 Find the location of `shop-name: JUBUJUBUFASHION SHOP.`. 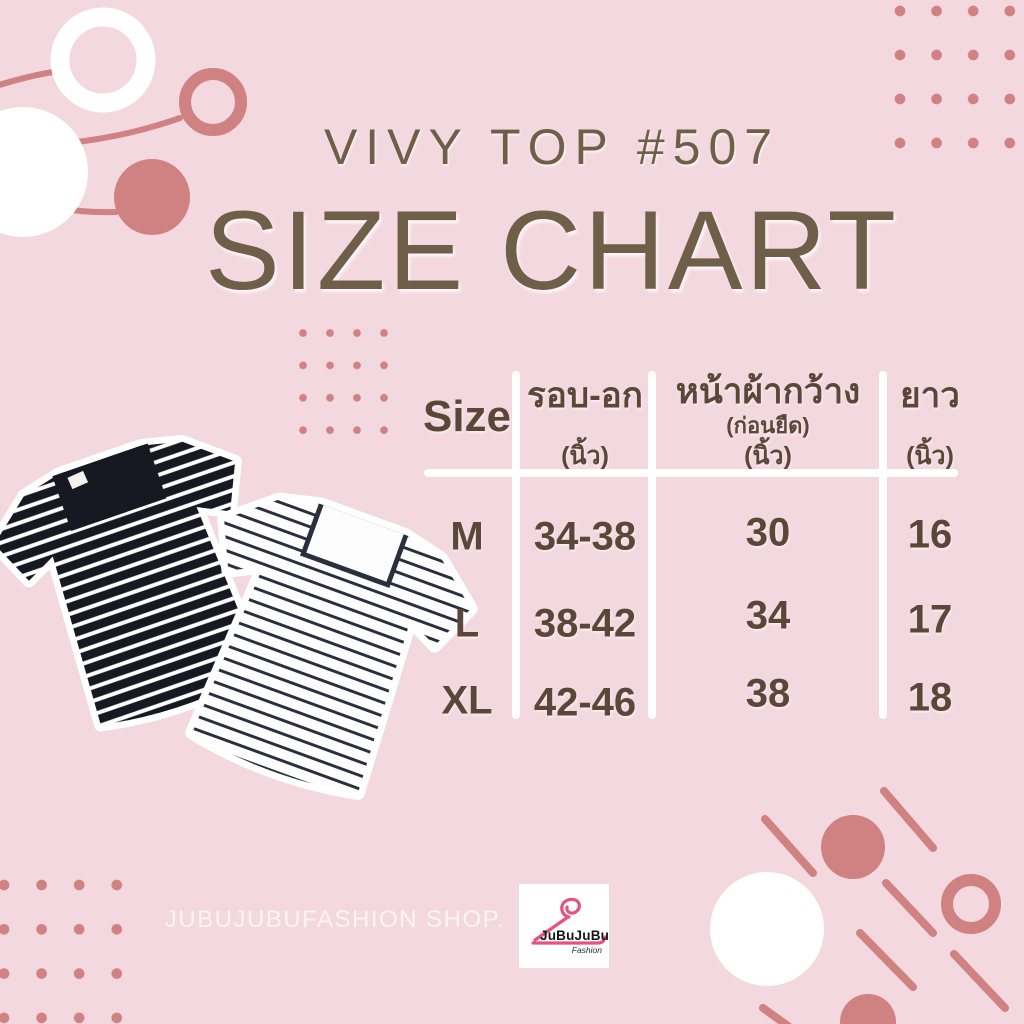

shop-name: JUBUJUBUFASHION SHOP. is located at coordinates (335, 919).